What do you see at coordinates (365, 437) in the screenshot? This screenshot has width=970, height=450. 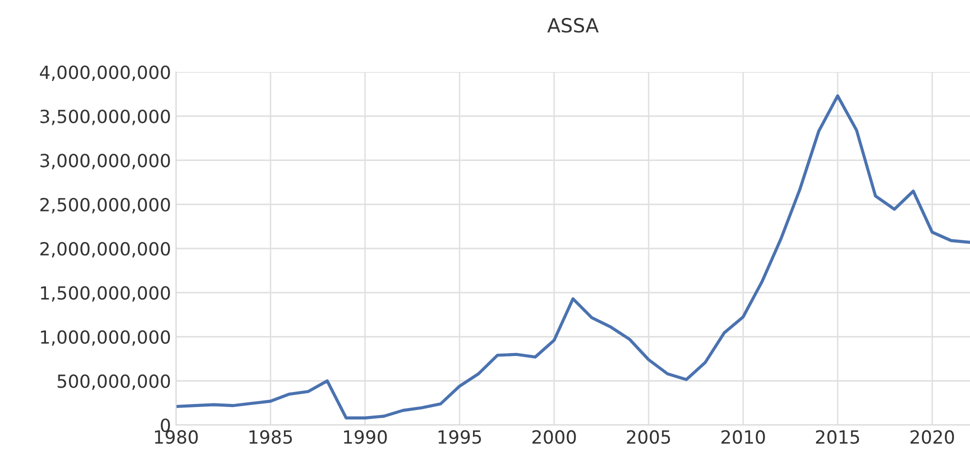 I see `x-tick-label: 1990` at bounding box center [365, 437].